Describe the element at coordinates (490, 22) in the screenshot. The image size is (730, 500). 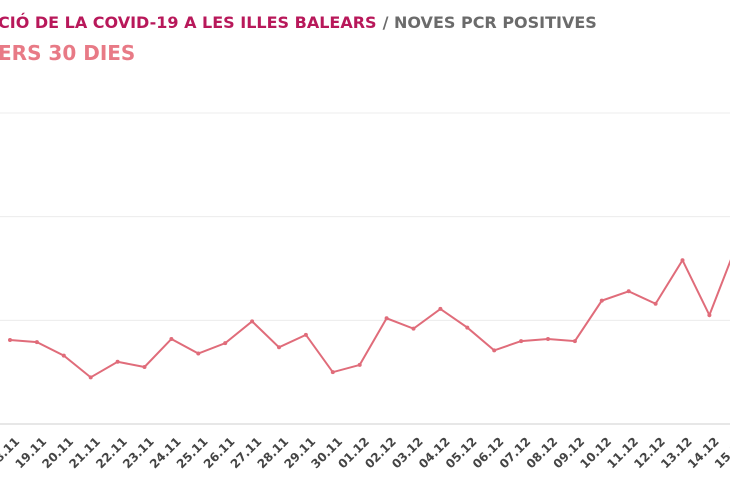
I see `chart-title-suffix: / NOVES PCR POSITIVES` at that location.